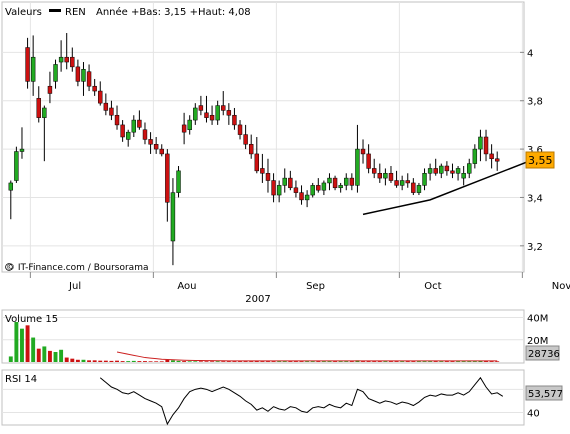 The width and height of the screenshot is (570, 434). What do you see at coordinates (535, 150) in the screenshot?
I see `price-tick-label: 3,6` at bounding box center [535, 150].